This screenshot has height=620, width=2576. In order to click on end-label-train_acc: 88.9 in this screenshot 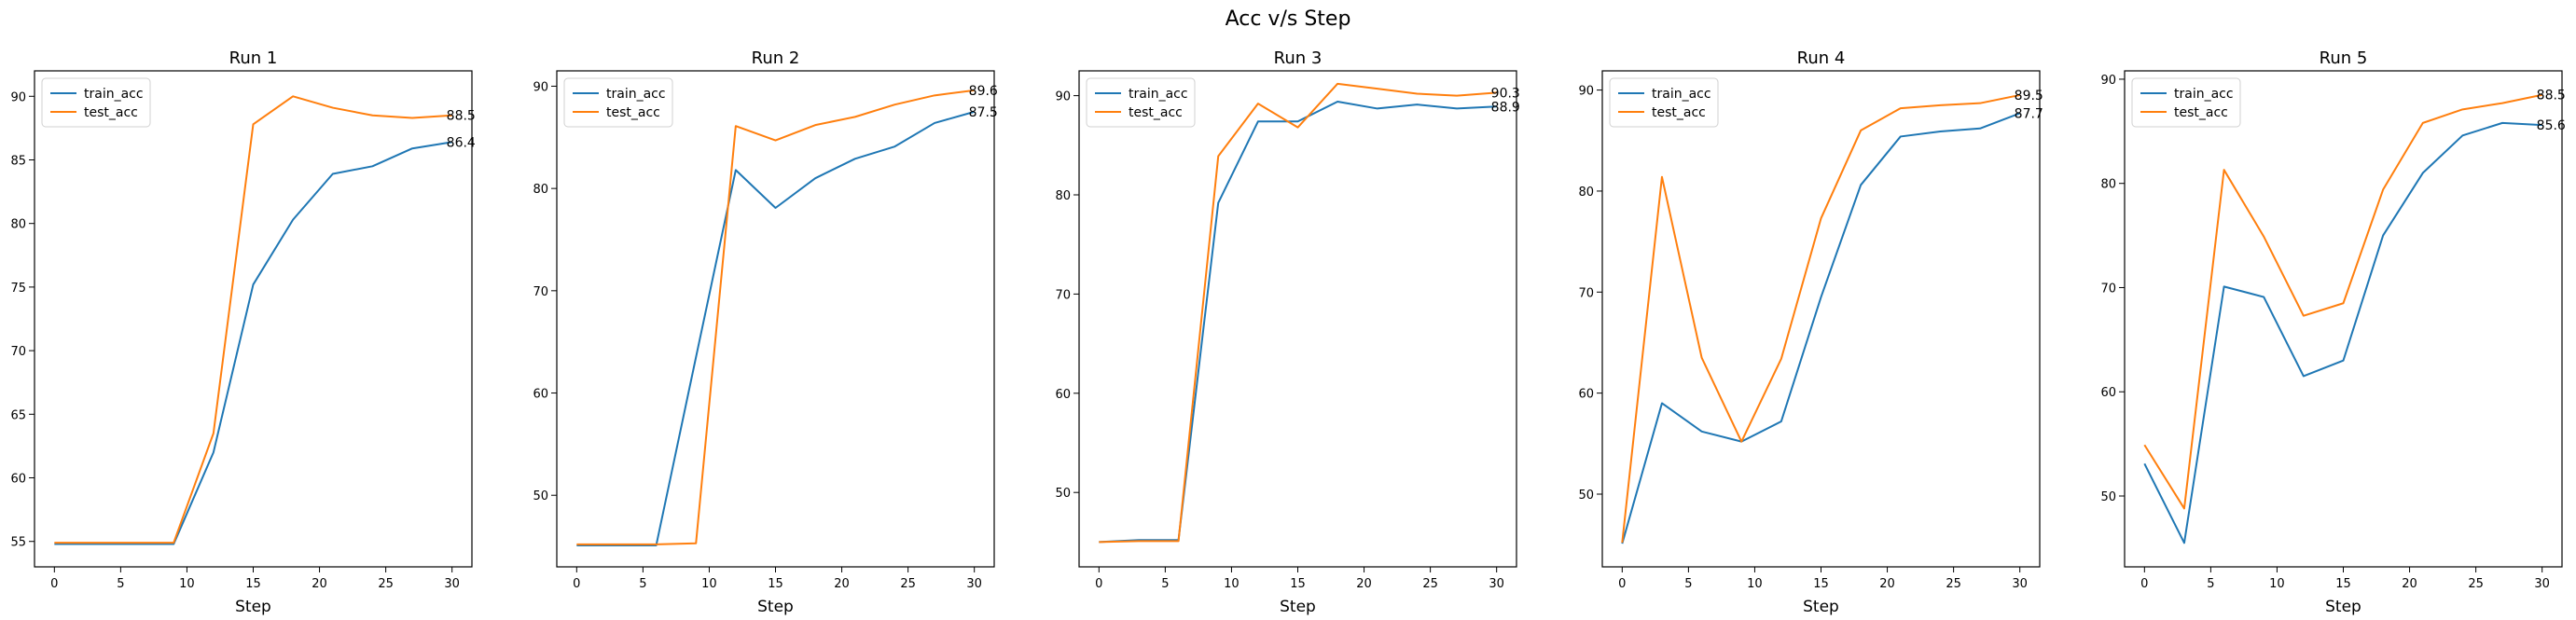, I will do `click(1505, 107)`.